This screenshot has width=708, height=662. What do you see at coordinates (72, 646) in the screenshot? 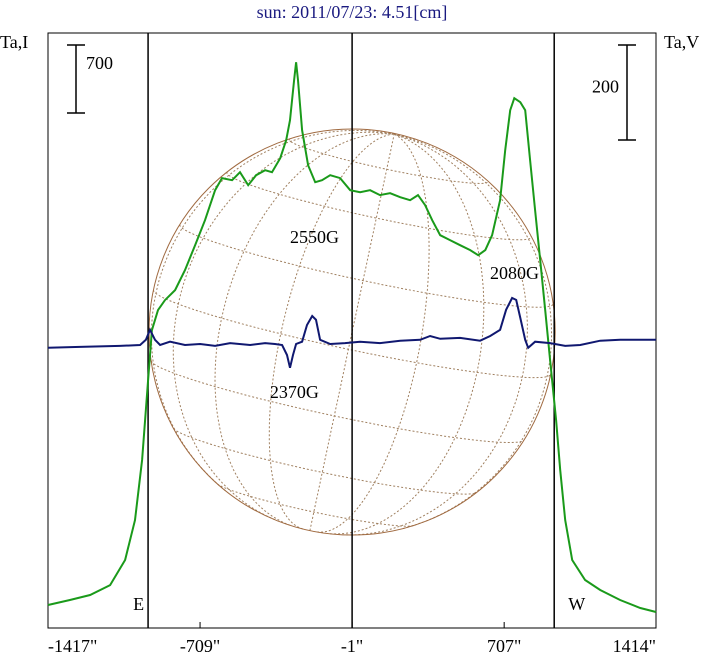
I see `x-tick-label: -1417"` at bounding box center [72, 646].